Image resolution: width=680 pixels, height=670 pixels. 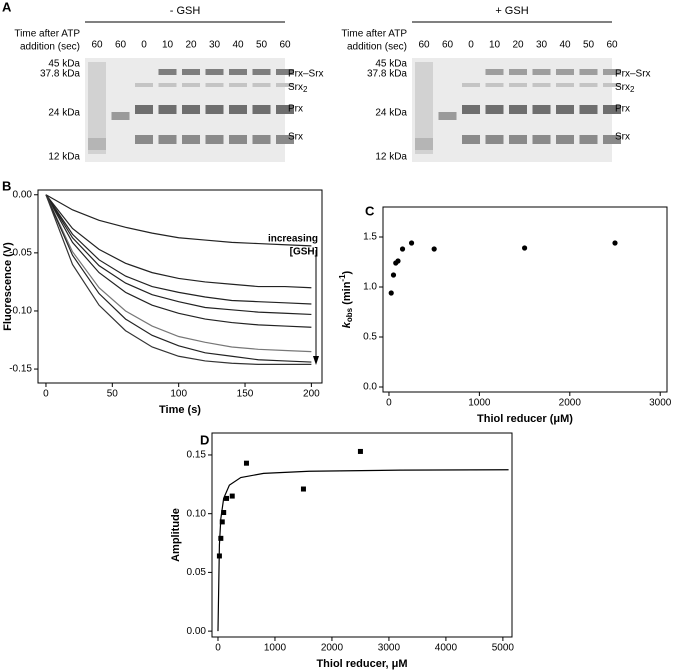 What do you see at coordinates (293, 239) in the screenshot?
I see `annotation: increasing` at bounding box center [293, 239].